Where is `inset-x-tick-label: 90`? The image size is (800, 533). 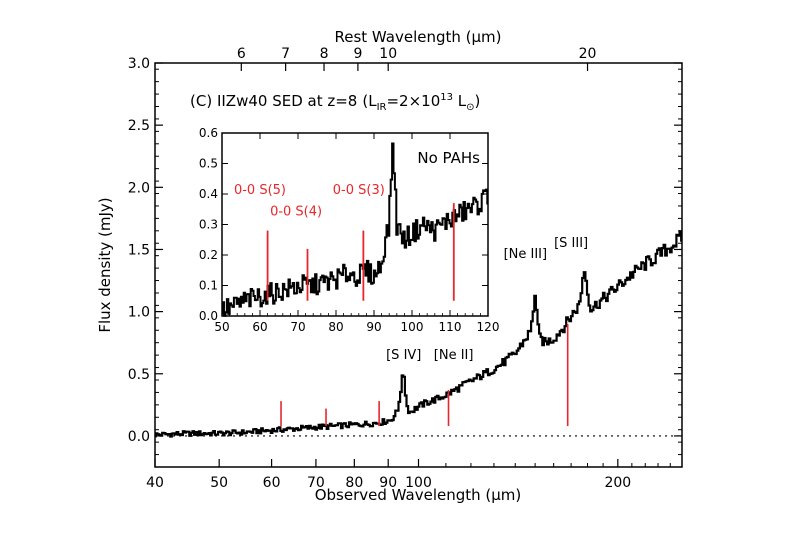
inset-x-tick-label: 90 is located at coordinates (373, 327).